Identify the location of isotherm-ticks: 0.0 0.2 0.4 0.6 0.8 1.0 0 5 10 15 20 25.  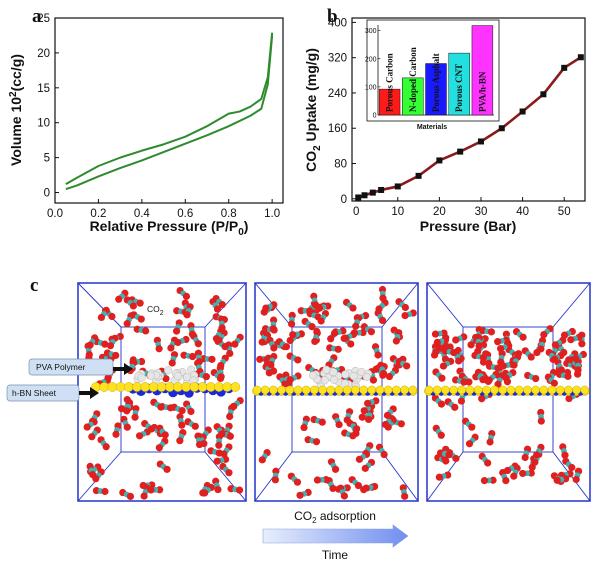
(158, 116).